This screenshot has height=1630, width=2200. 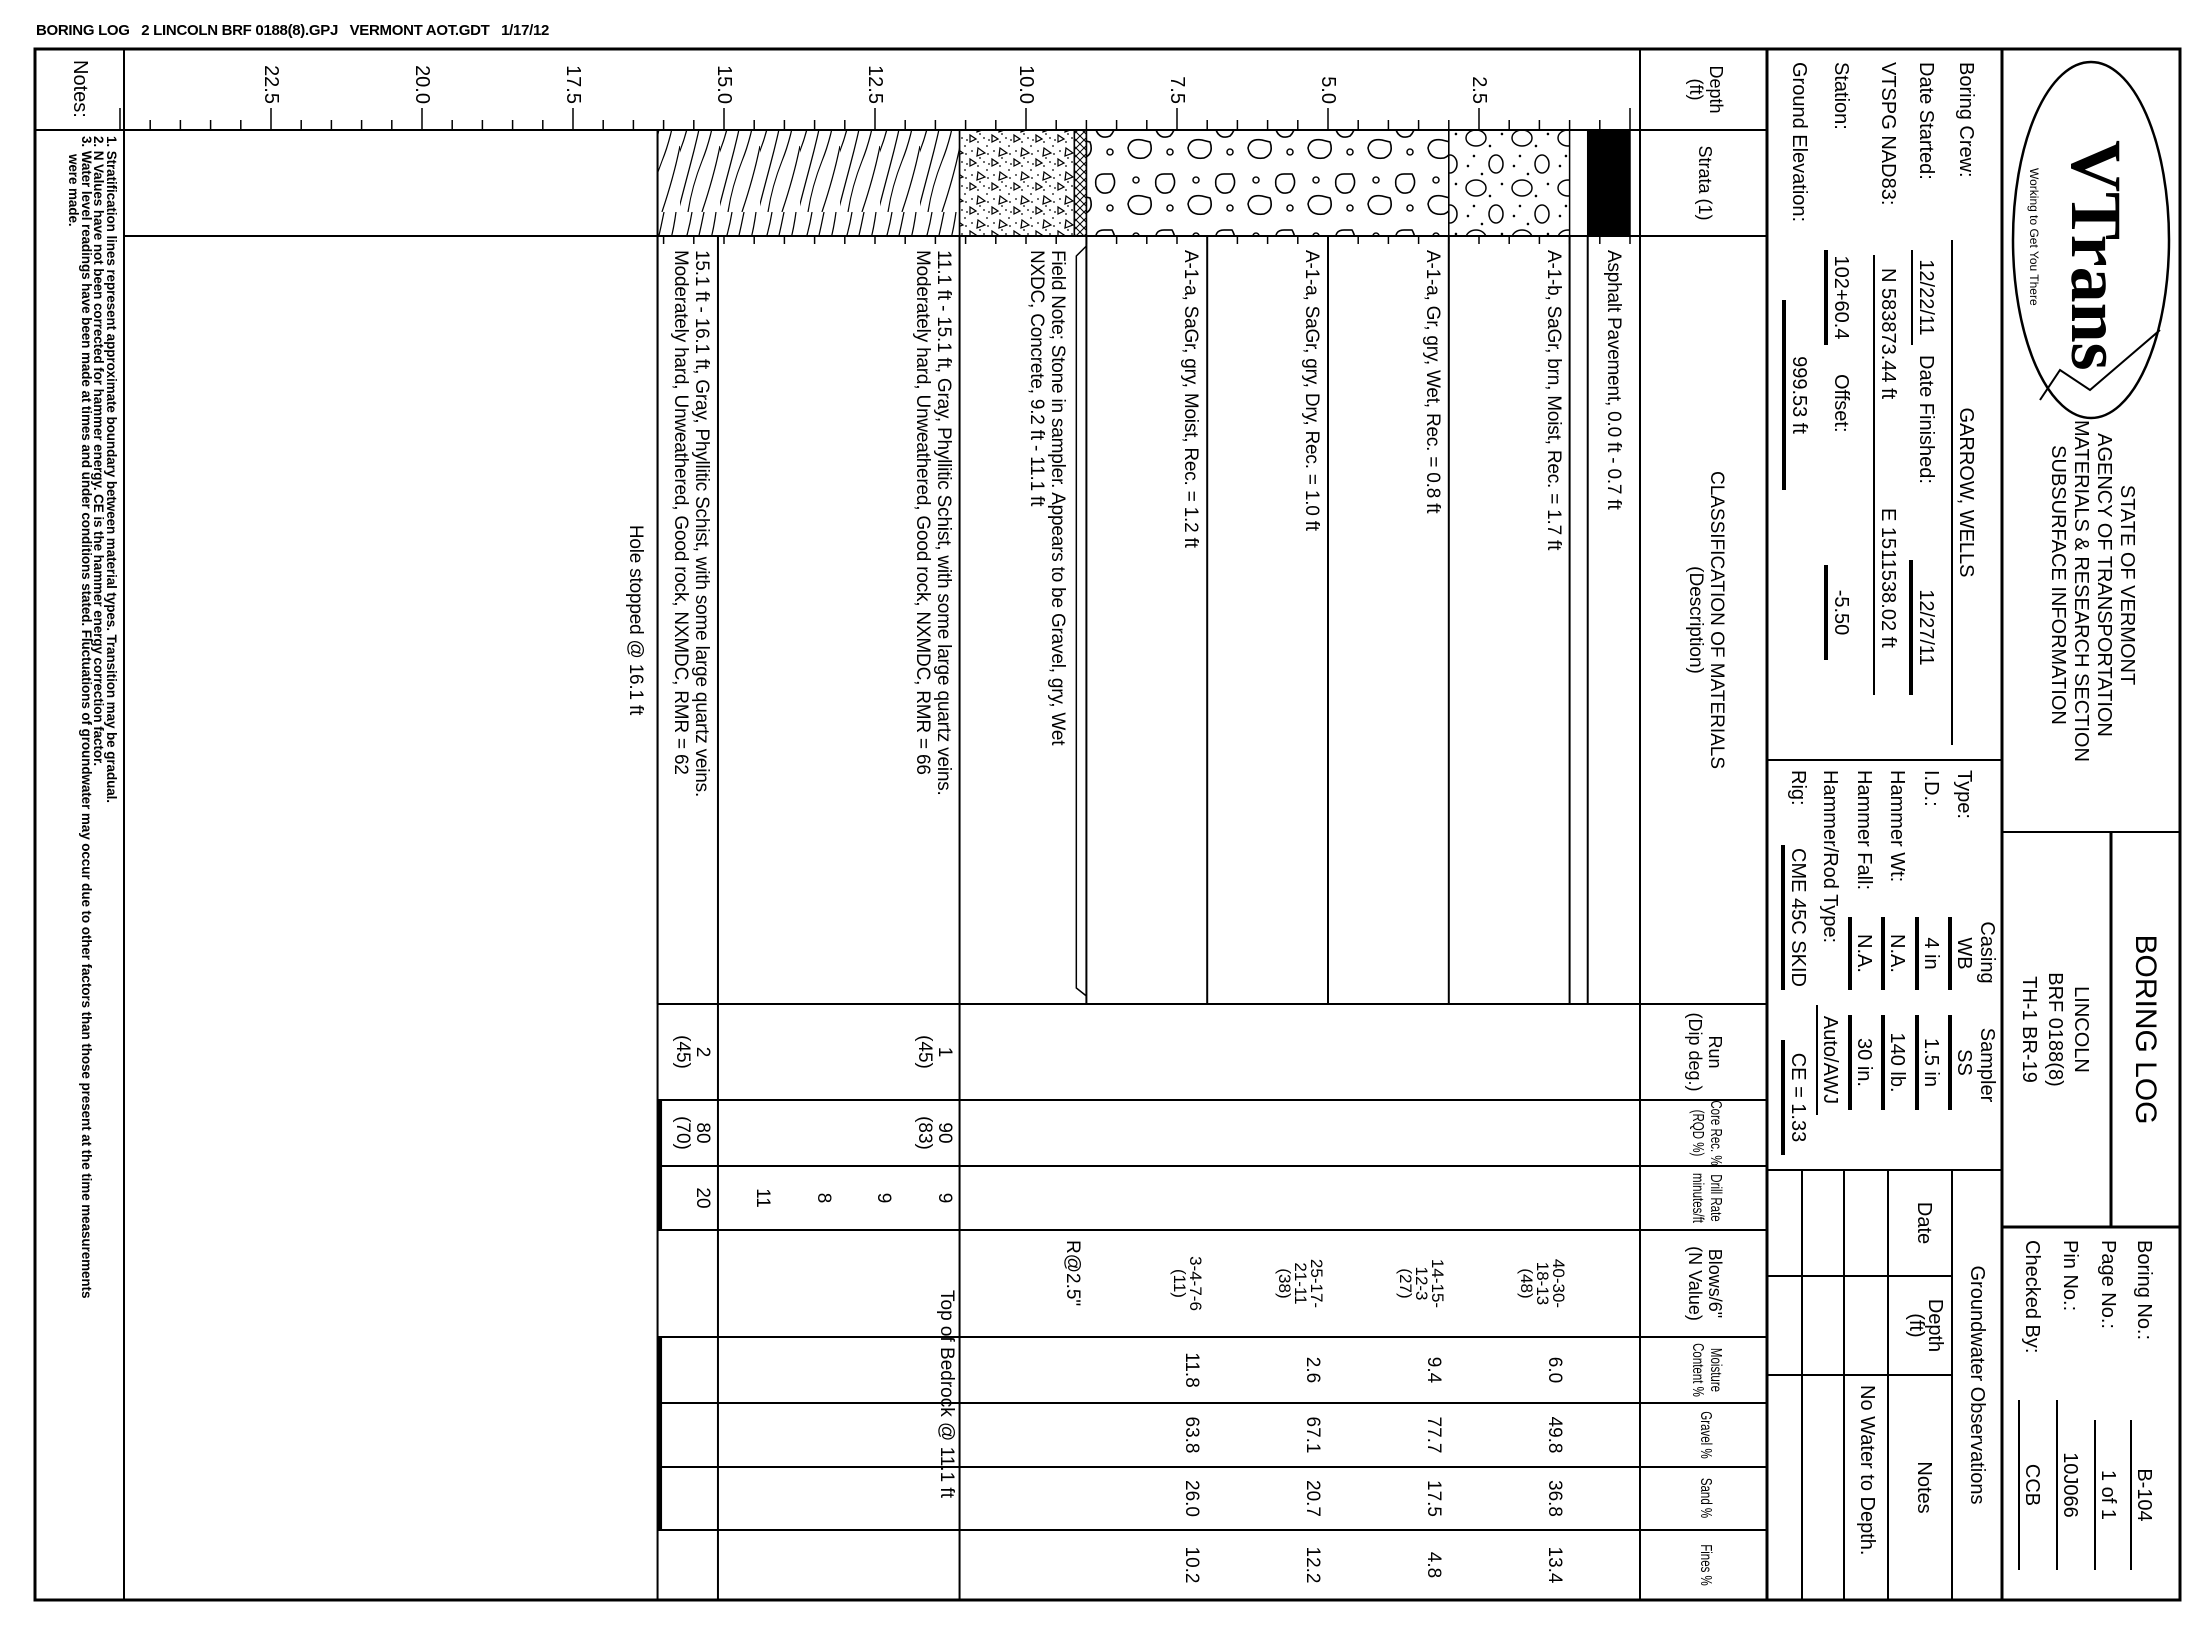 What do you see at coordinates (724, 84) in the screenshot?
I see `depth-tick-label: 15.0` at bounding box center [724, 84].